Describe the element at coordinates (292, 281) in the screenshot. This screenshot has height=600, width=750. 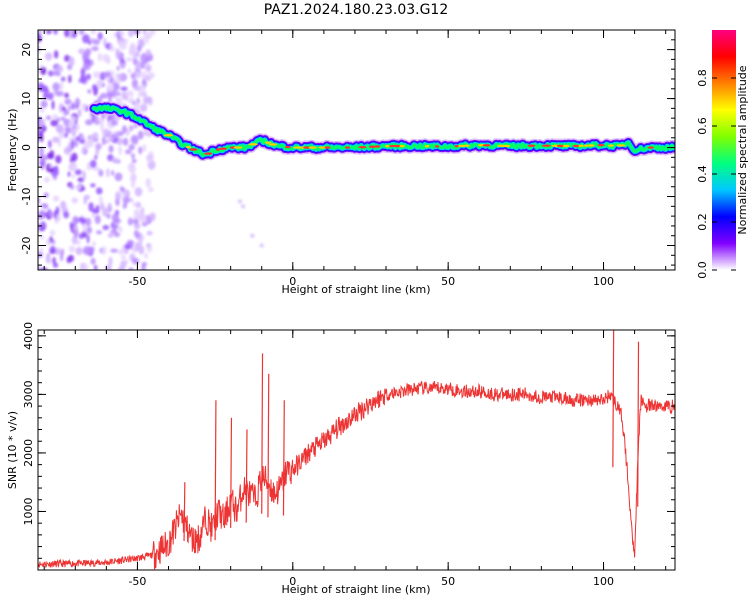
I see `spectrogram-x-tick-label: 0` at that location.